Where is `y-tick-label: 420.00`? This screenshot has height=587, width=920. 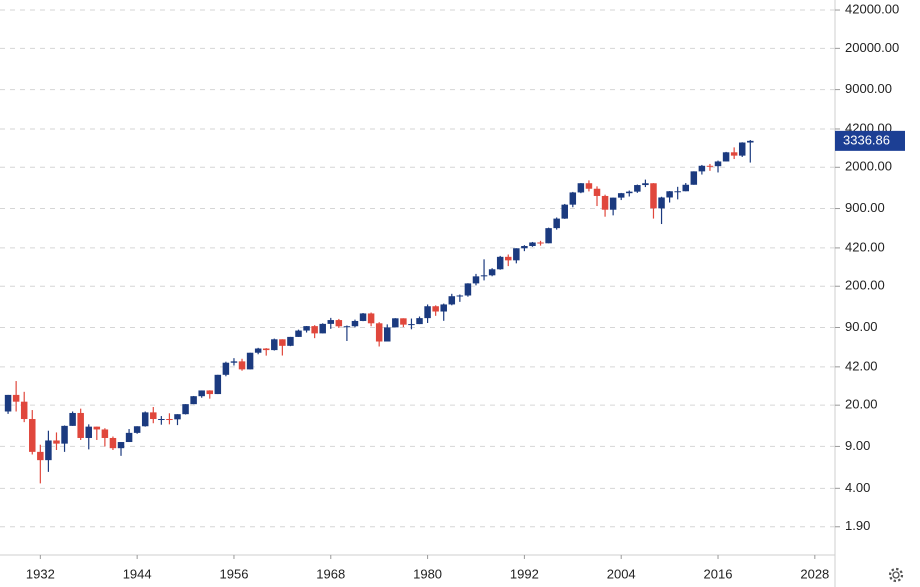
y-tick-label: 420.00 is located at coordinates (865, 246).